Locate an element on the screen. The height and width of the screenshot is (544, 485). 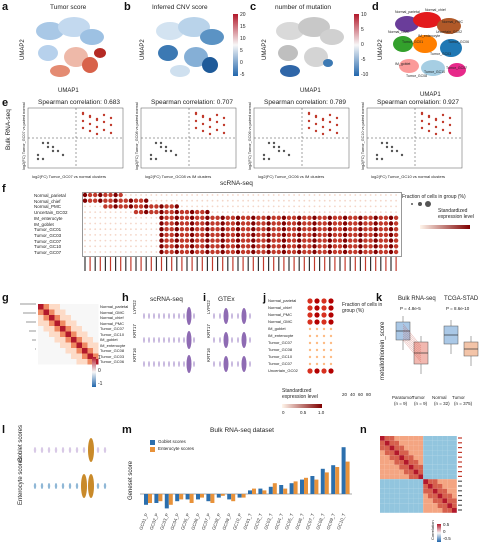
panel-f-legend-size: Fraction of cells in group (%) is located at coordinates (434, 197).